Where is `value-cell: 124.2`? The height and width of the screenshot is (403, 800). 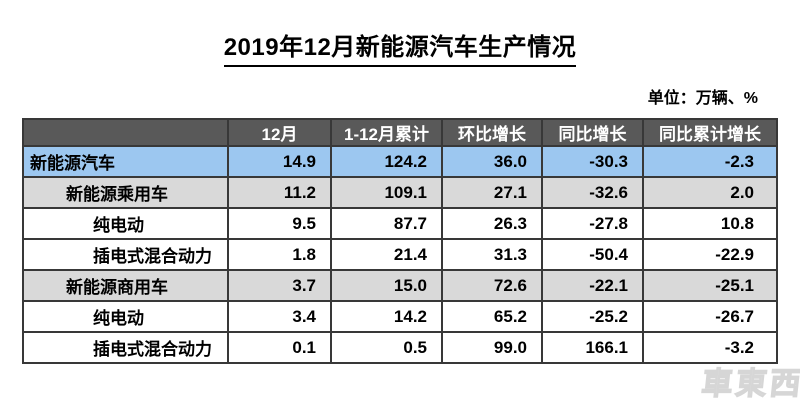
value-cell: 124.2 is located at coordinates (386, 161).